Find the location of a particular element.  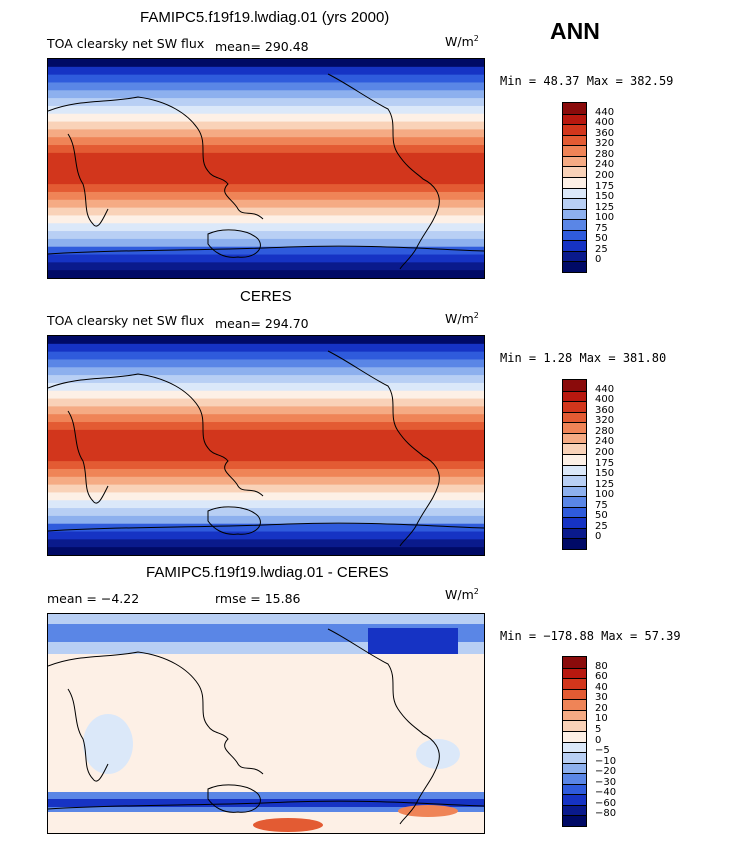

panel-1-coast-australia is located at coordinates (234, 243).